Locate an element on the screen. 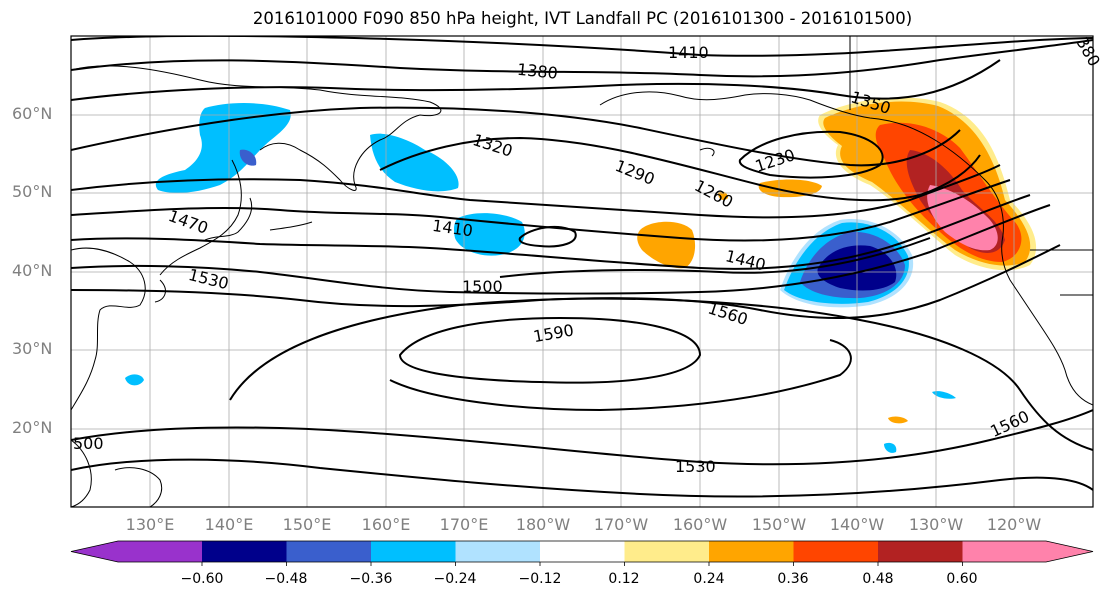 This screenshot has height=601, width=1105. lon-label: 160°E is located at coordinates (386, 524).